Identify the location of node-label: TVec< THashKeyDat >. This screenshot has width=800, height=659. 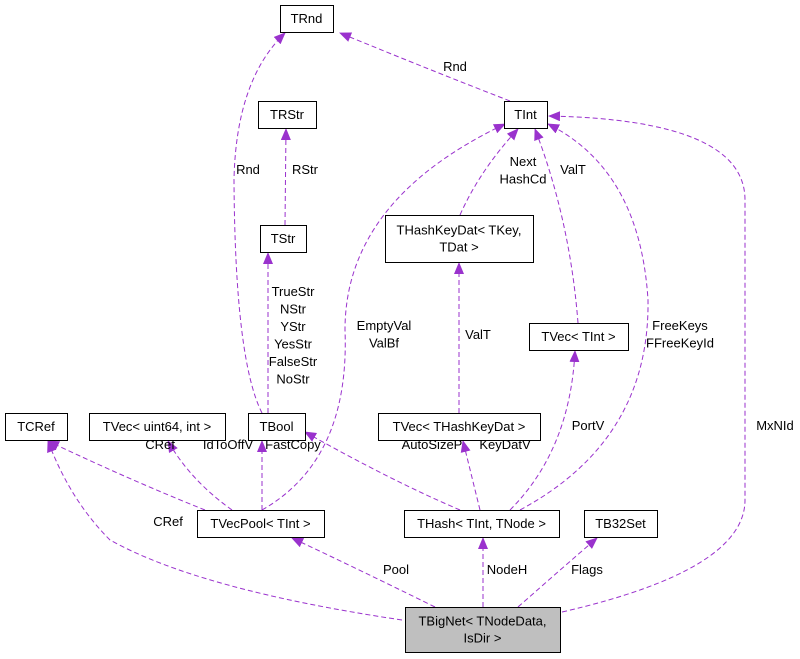
(459, 426).